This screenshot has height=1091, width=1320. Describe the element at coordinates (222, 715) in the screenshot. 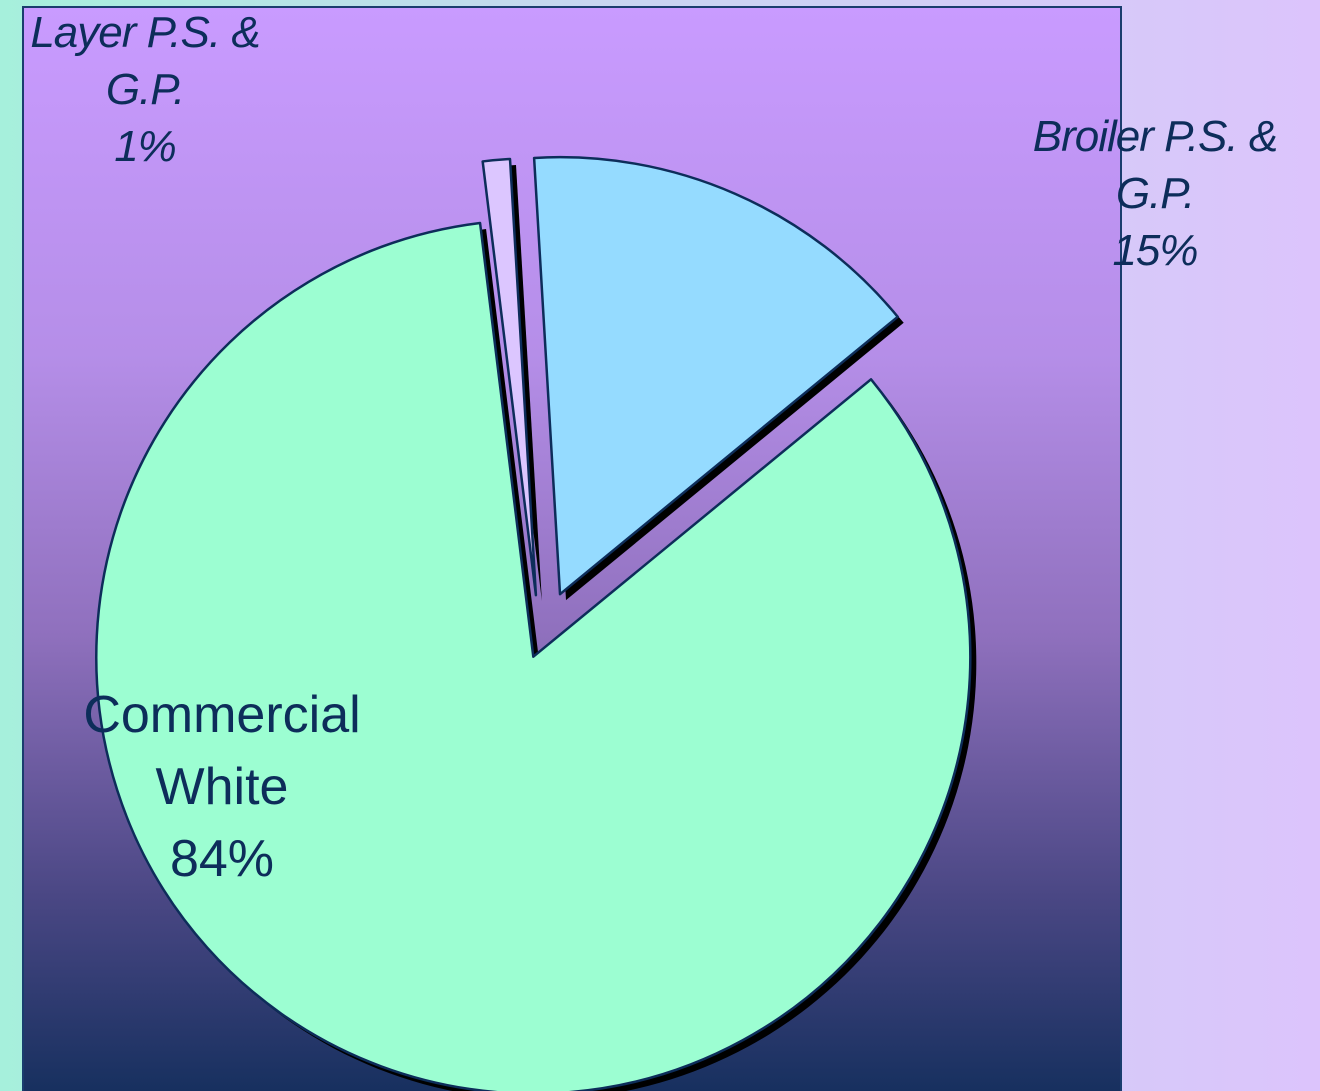

I see `slice-label-commercial-line1: Commercial` at that location.